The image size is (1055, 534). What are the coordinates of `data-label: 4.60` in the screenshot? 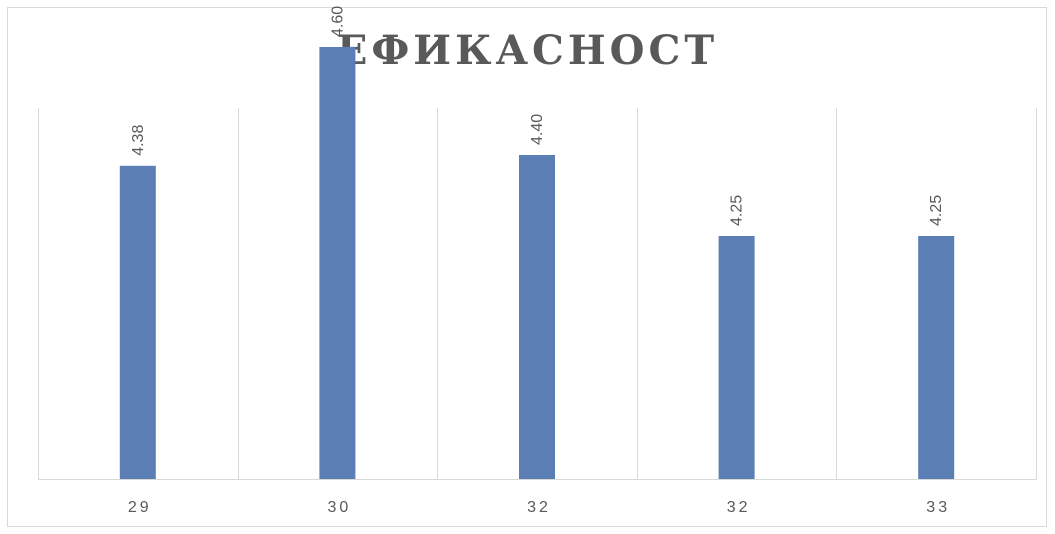 It's located at (337, 21).